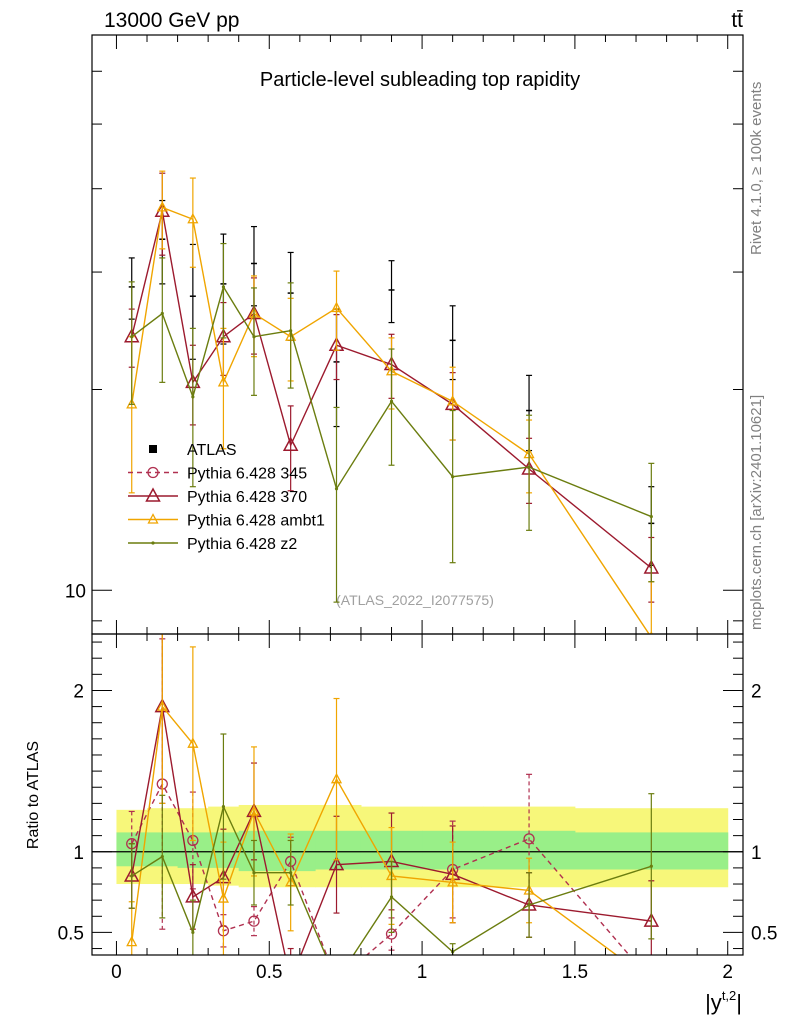  What do you see at coordinates (33, 795) in the screenshot?
I see `ratio-y-axis-label: Ratio to ATLAS` at bounding box center [33, 795].